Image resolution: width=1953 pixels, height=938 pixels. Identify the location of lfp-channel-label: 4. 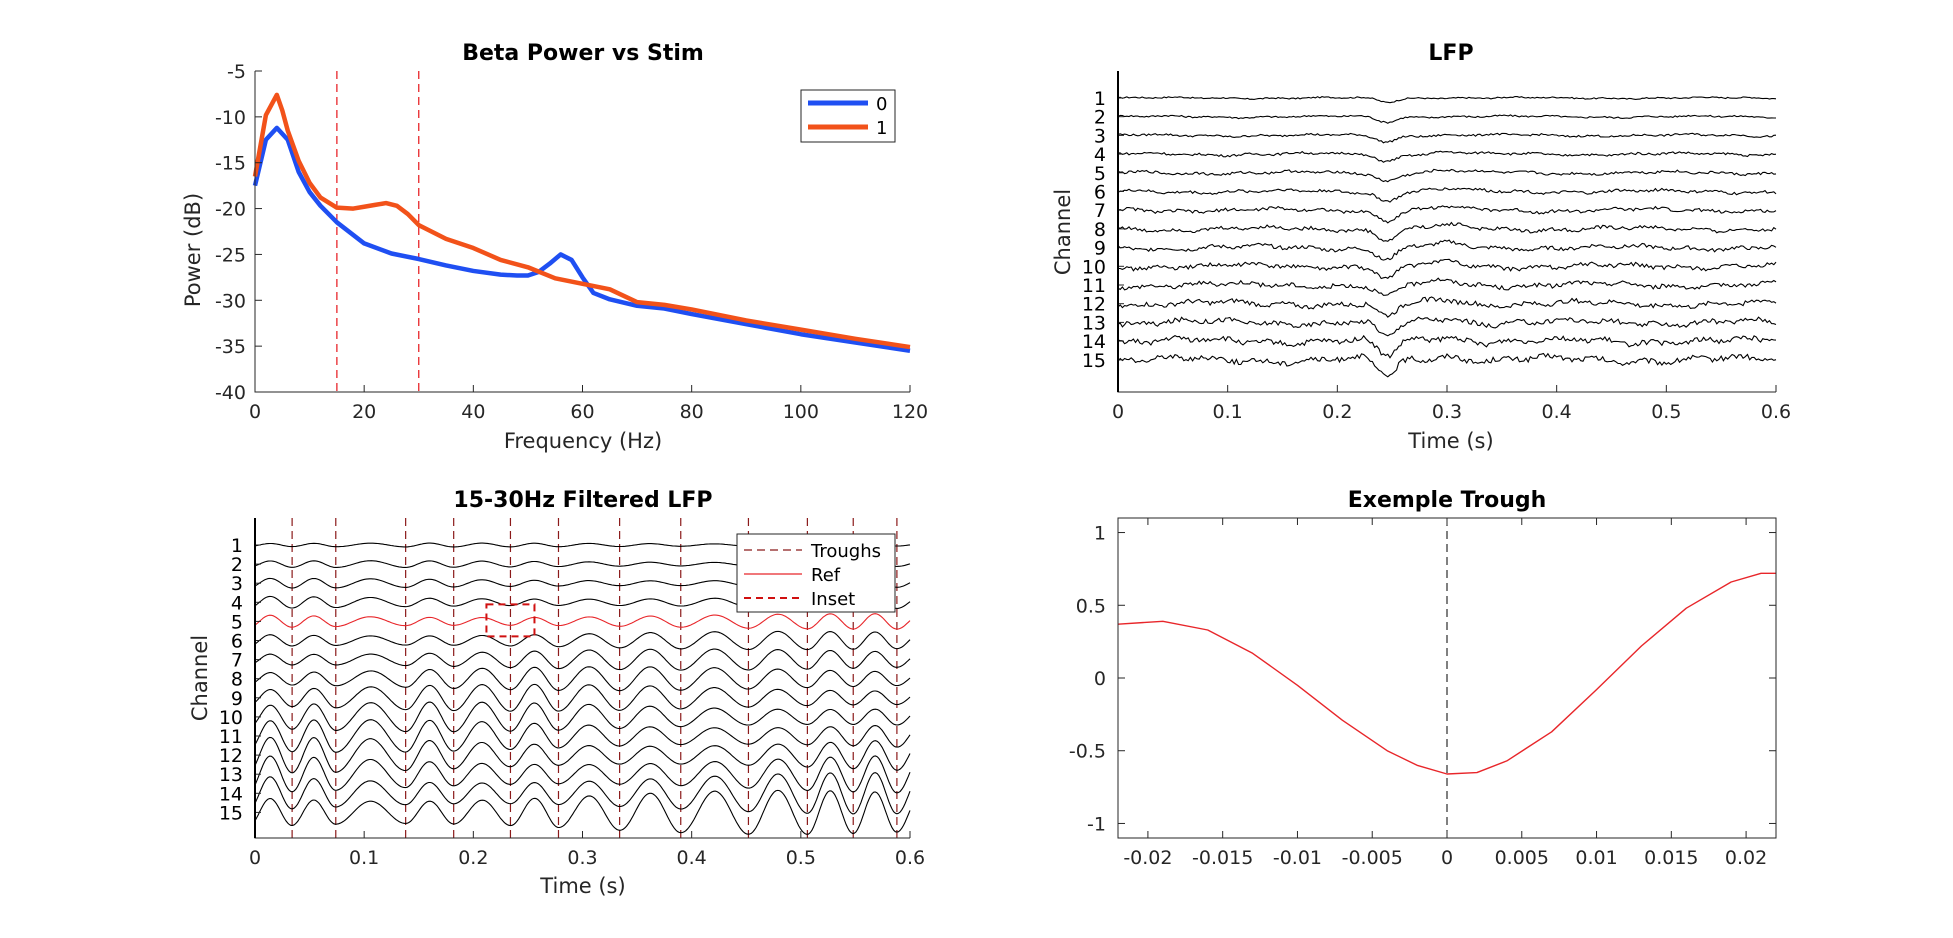
(1100, 155).